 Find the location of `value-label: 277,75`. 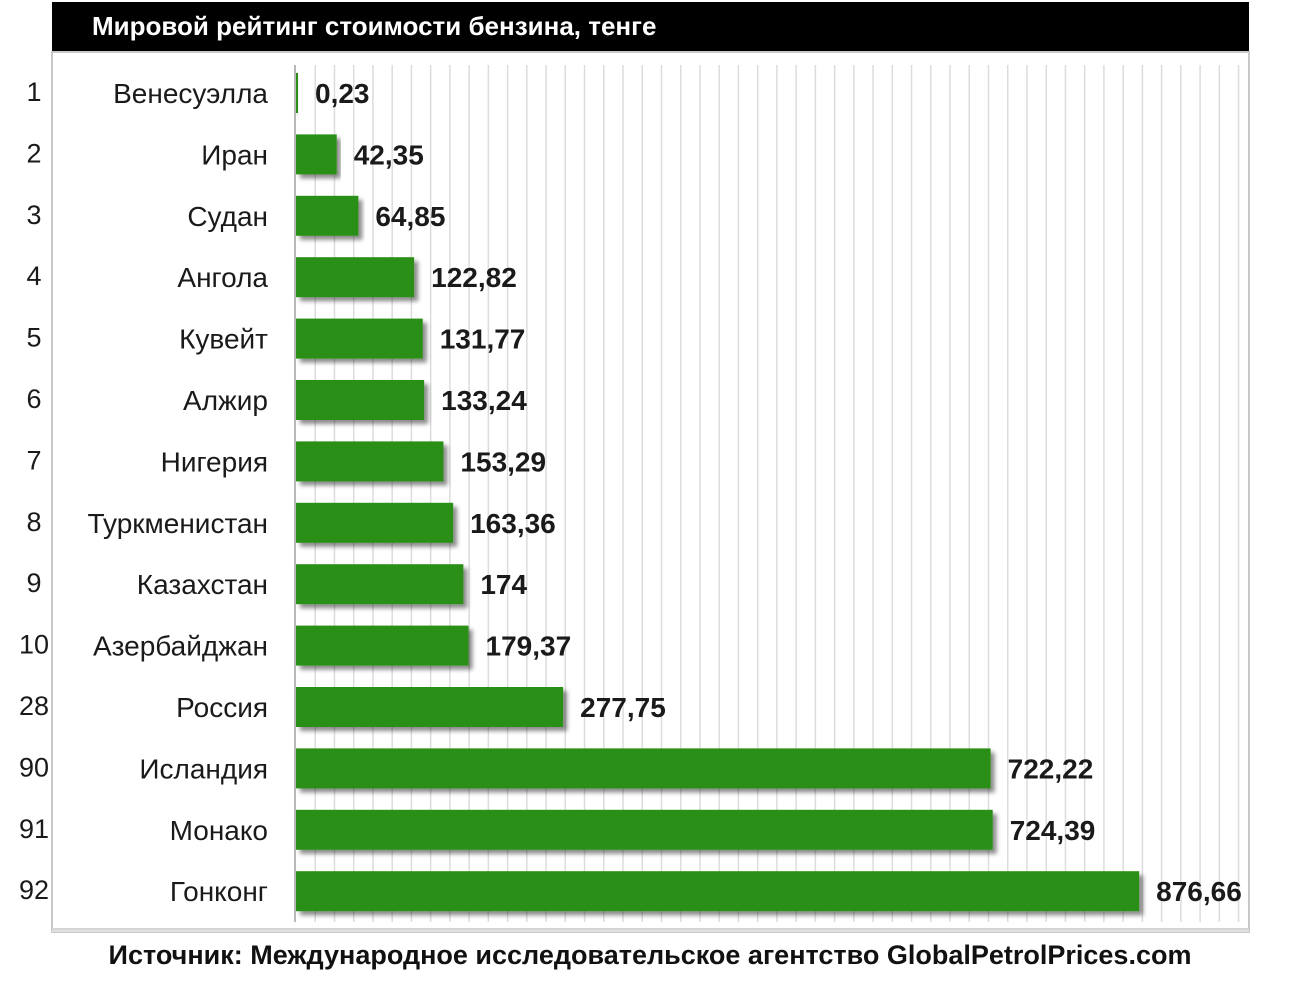

value-label: 277,75 is located at coordinates (623, 707).